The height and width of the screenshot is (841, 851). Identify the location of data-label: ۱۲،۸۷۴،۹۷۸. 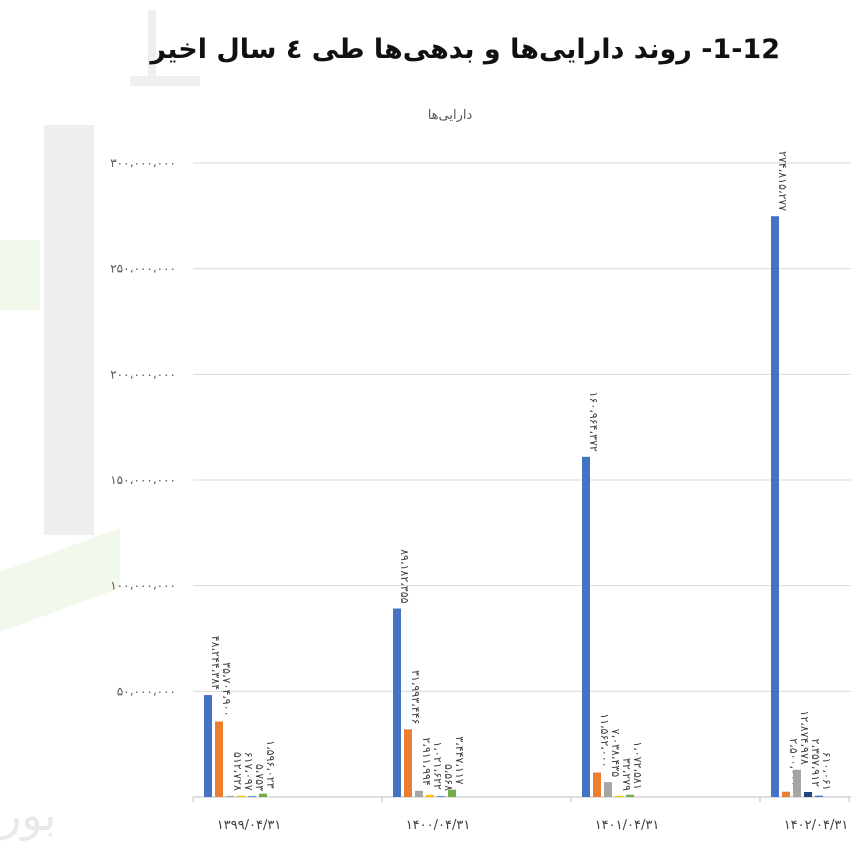
(804, 737).